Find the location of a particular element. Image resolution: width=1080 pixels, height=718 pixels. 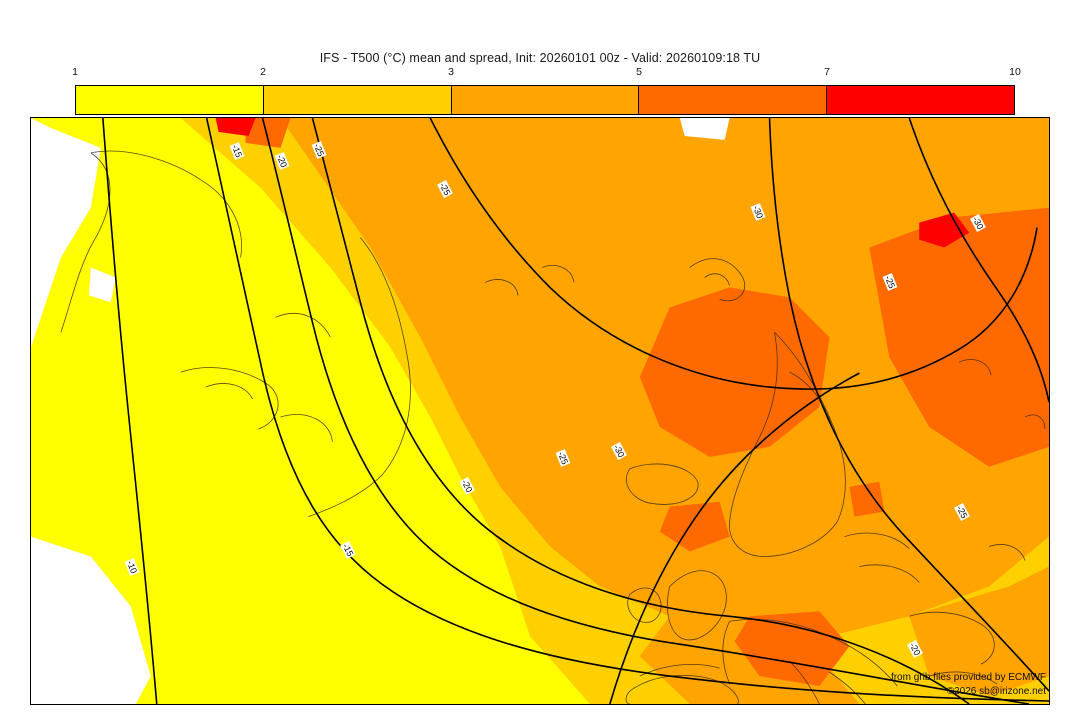

colorbar-tick-5: 5 is located at coordinates (639, 72).